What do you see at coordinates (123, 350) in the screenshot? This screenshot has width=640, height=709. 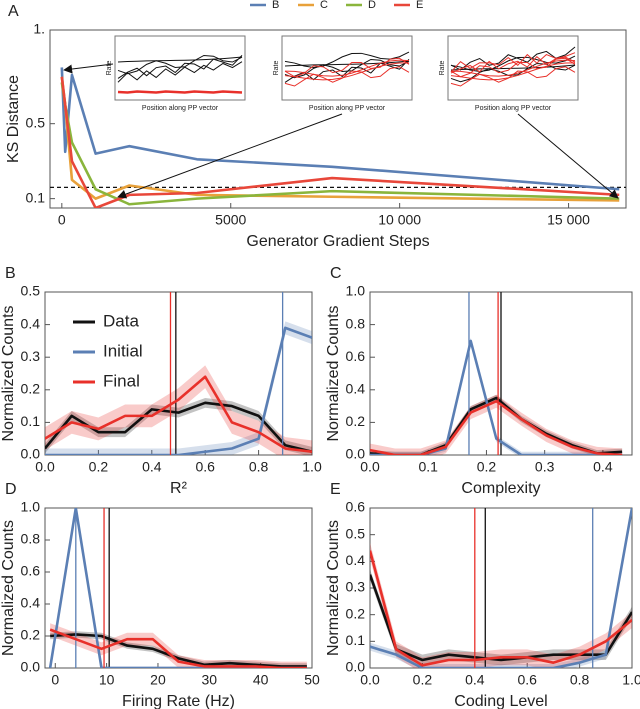 I see `legend-label: Initial` at bounding box center [123, 350].